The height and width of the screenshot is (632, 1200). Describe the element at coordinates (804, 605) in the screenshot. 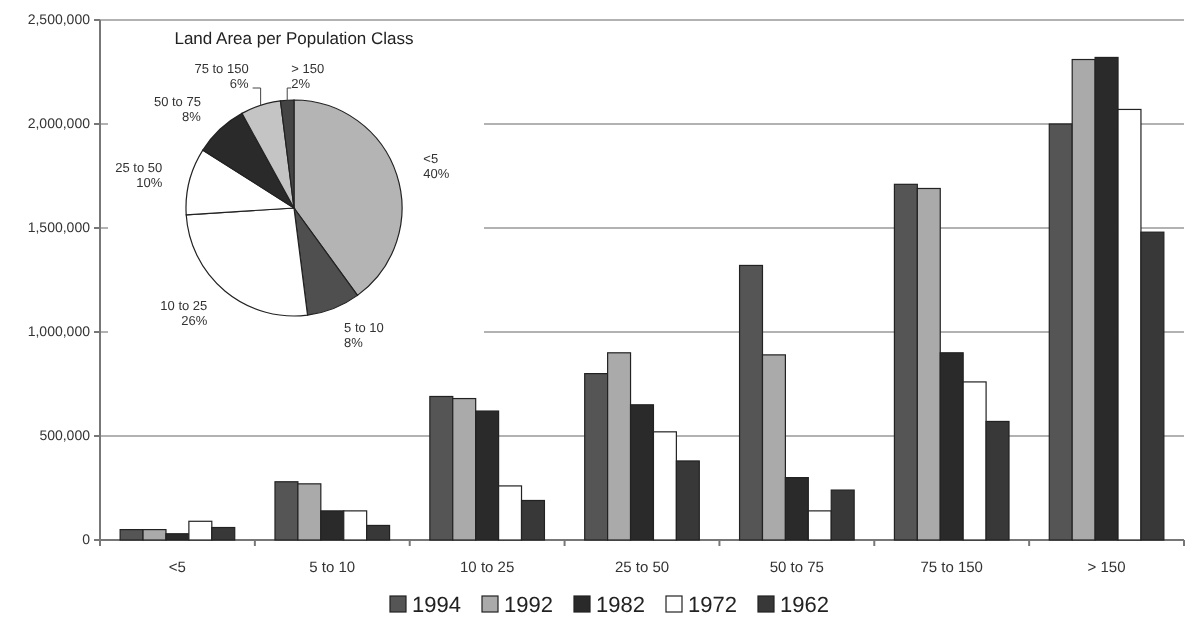

I see `legend-label: 1962` at that location.